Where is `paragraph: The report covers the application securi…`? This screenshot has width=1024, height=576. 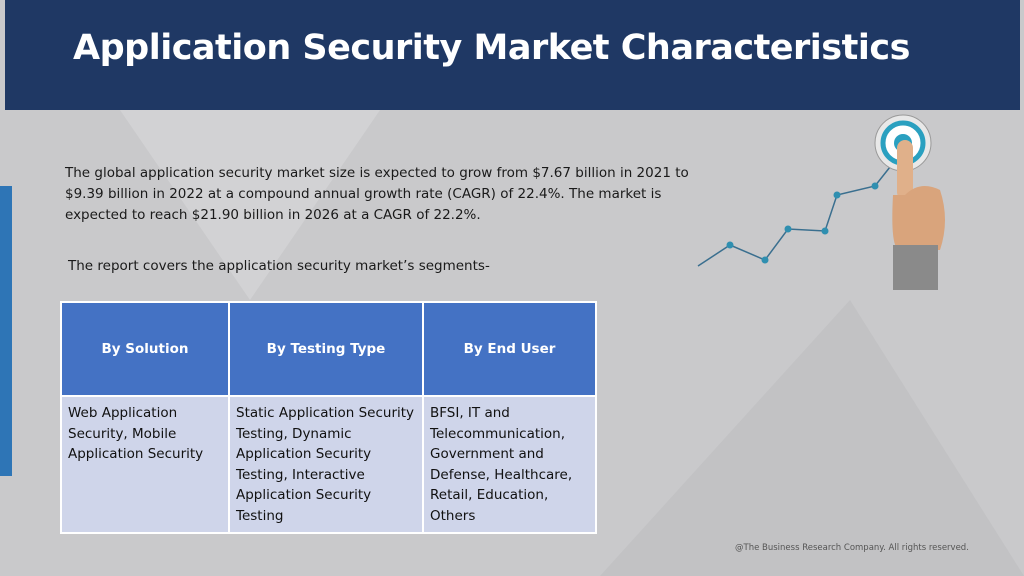 paragraph: The report covers the application securi… is located at coordinates (279, 266).